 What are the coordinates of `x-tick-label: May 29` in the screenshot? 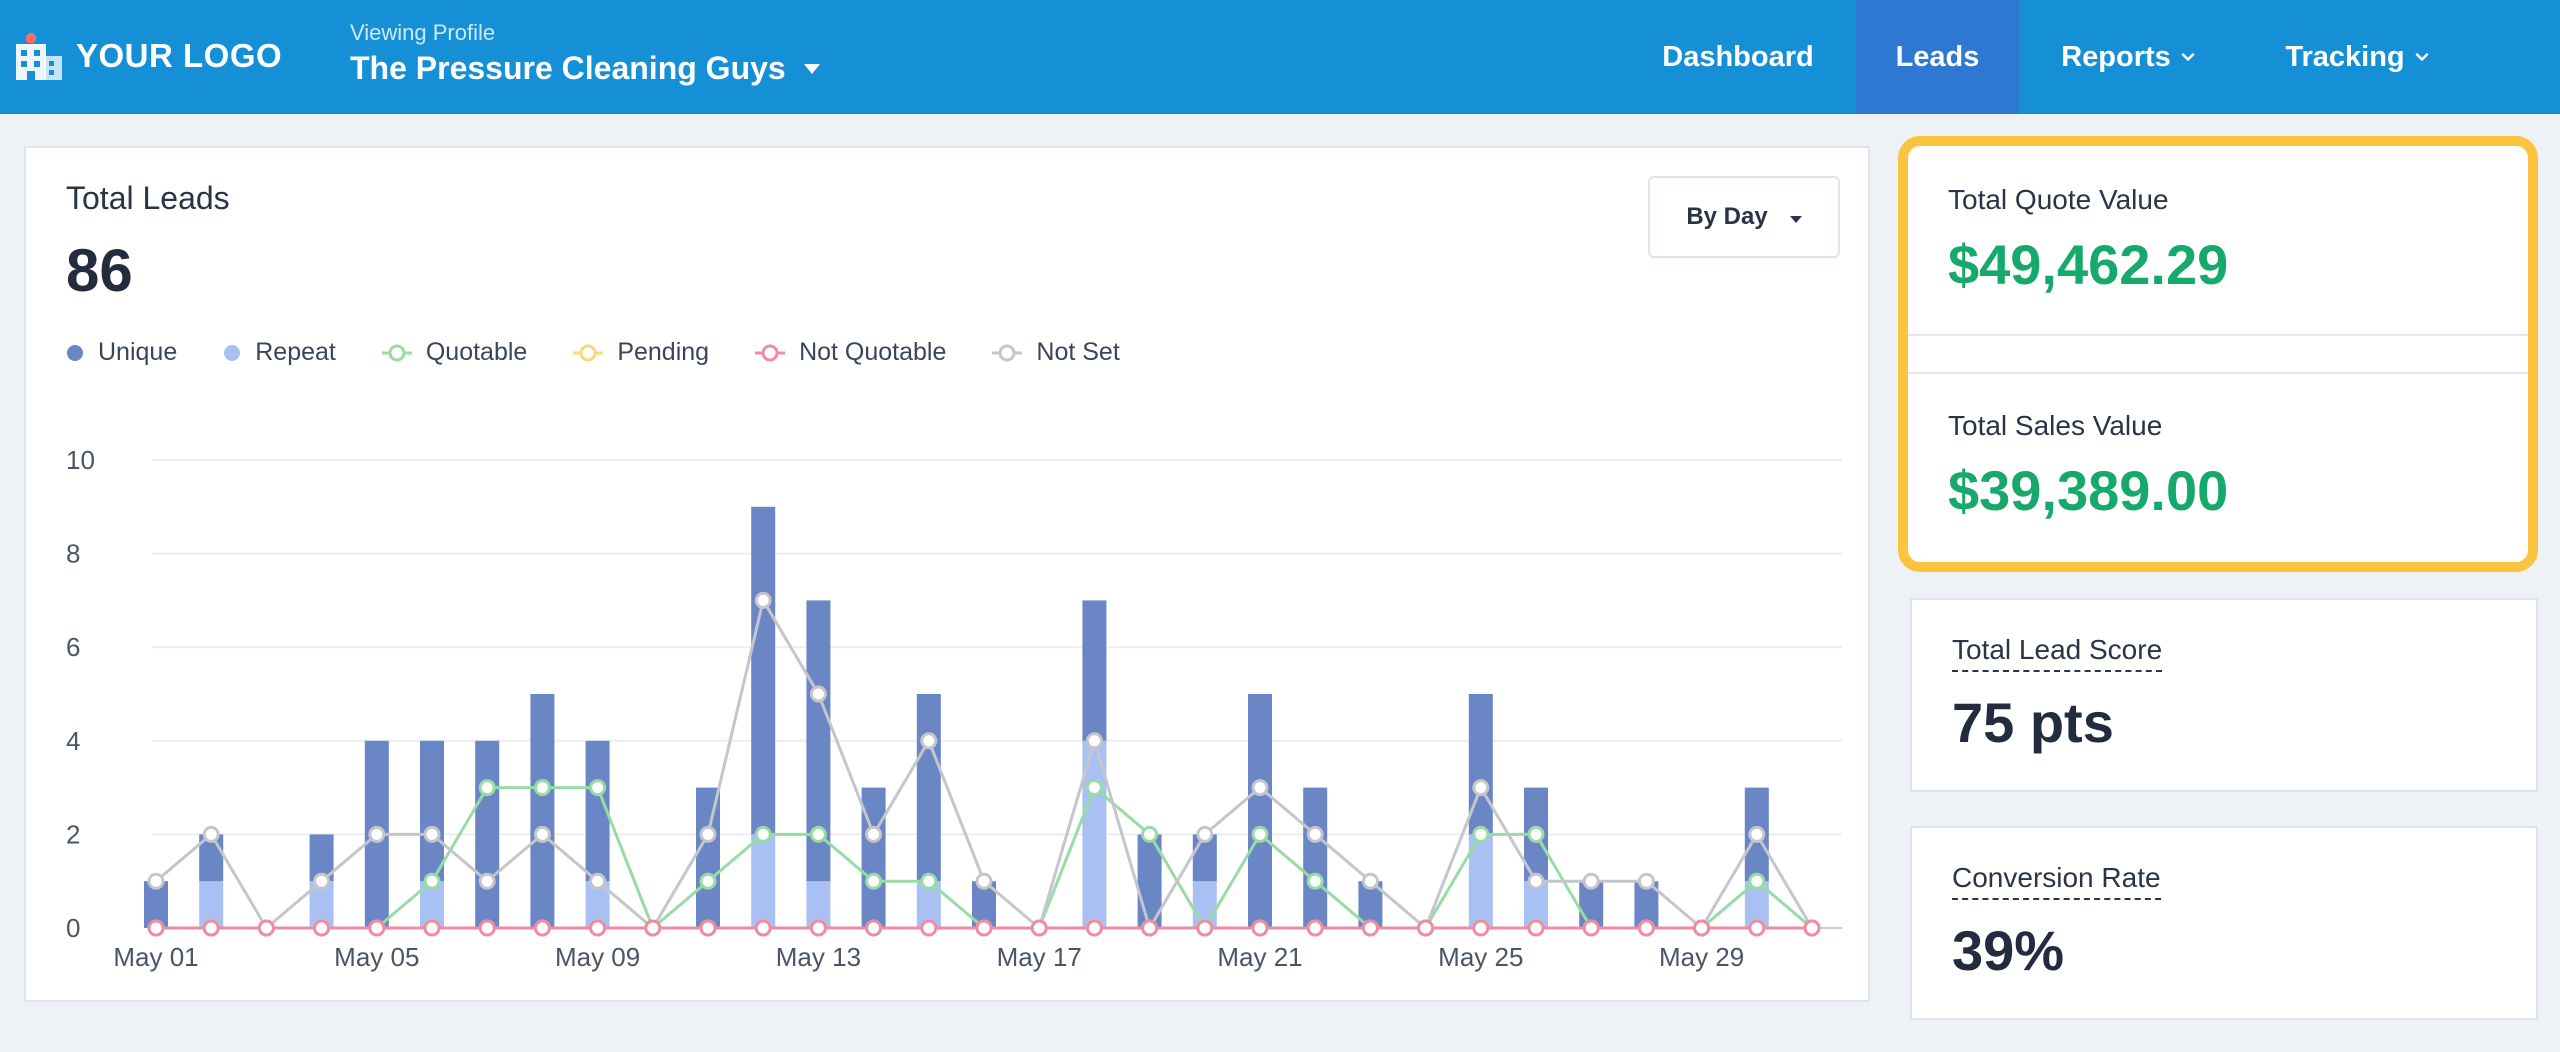 It's located at (1701, 957).